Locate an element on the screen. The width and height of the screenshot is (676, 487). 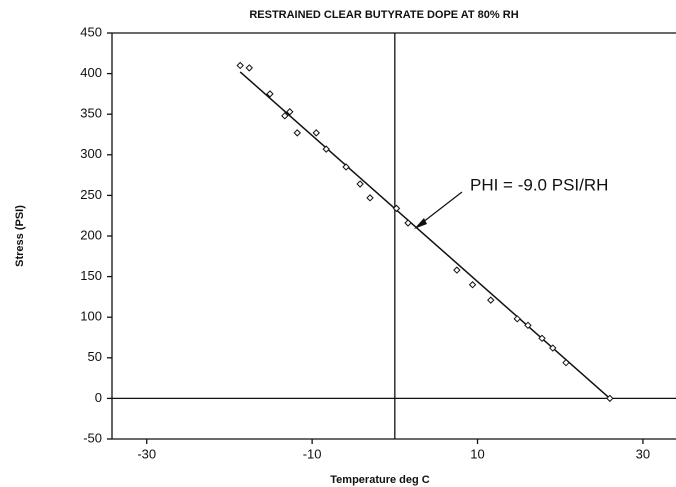
arrow-head is located at coordinates (420, 223).